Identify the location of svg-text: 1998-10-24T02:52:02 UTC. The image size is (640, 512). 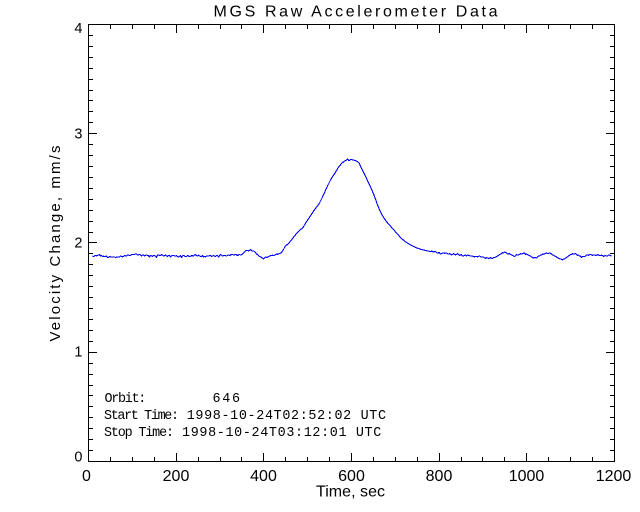
(286, 416).